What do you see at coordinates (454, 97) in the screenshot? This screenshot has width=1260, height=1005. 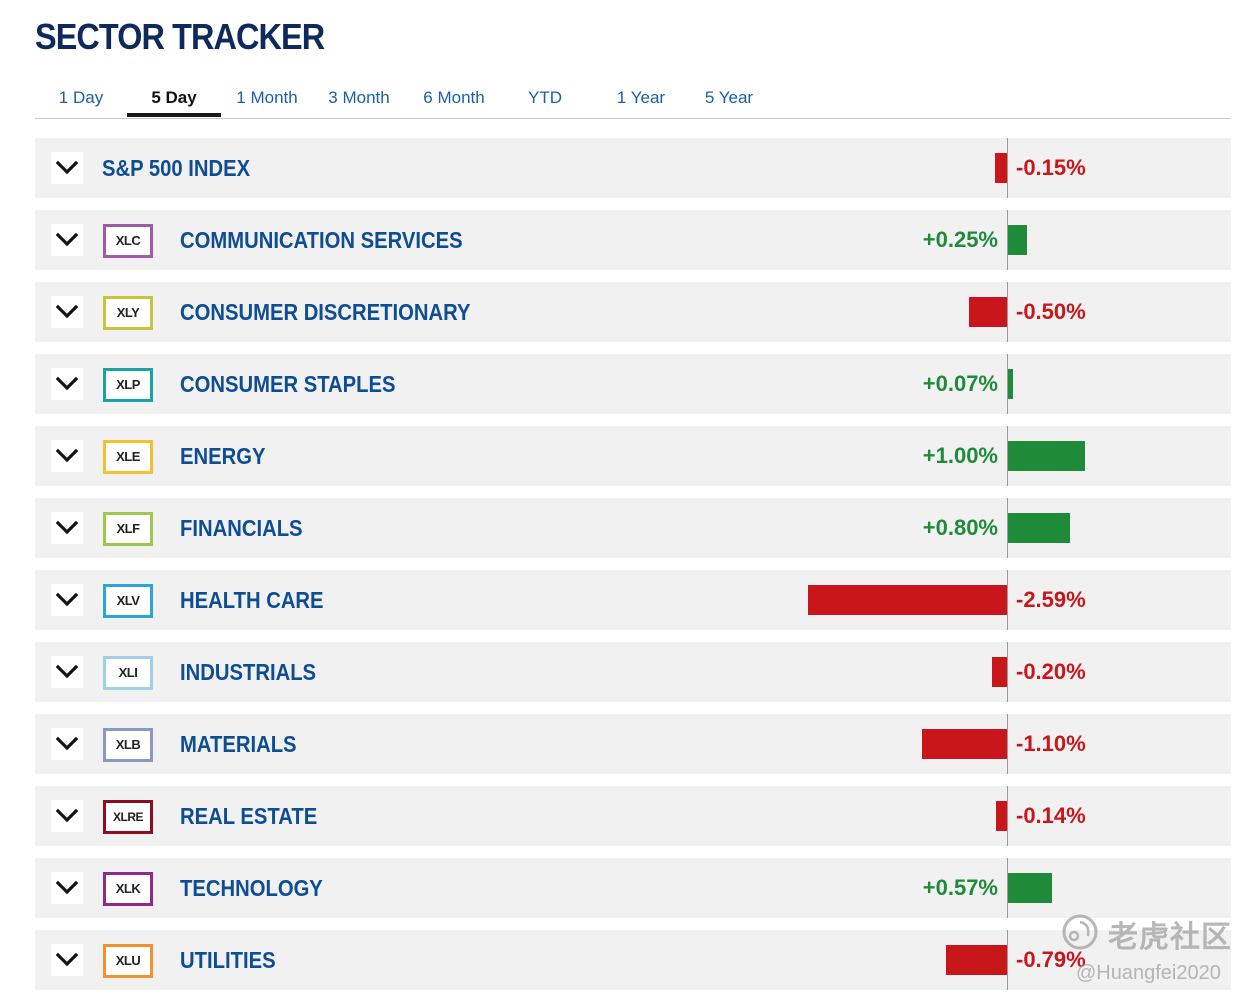 I see `tab-6-month: 6 Month` at bounding box center [454, 97].